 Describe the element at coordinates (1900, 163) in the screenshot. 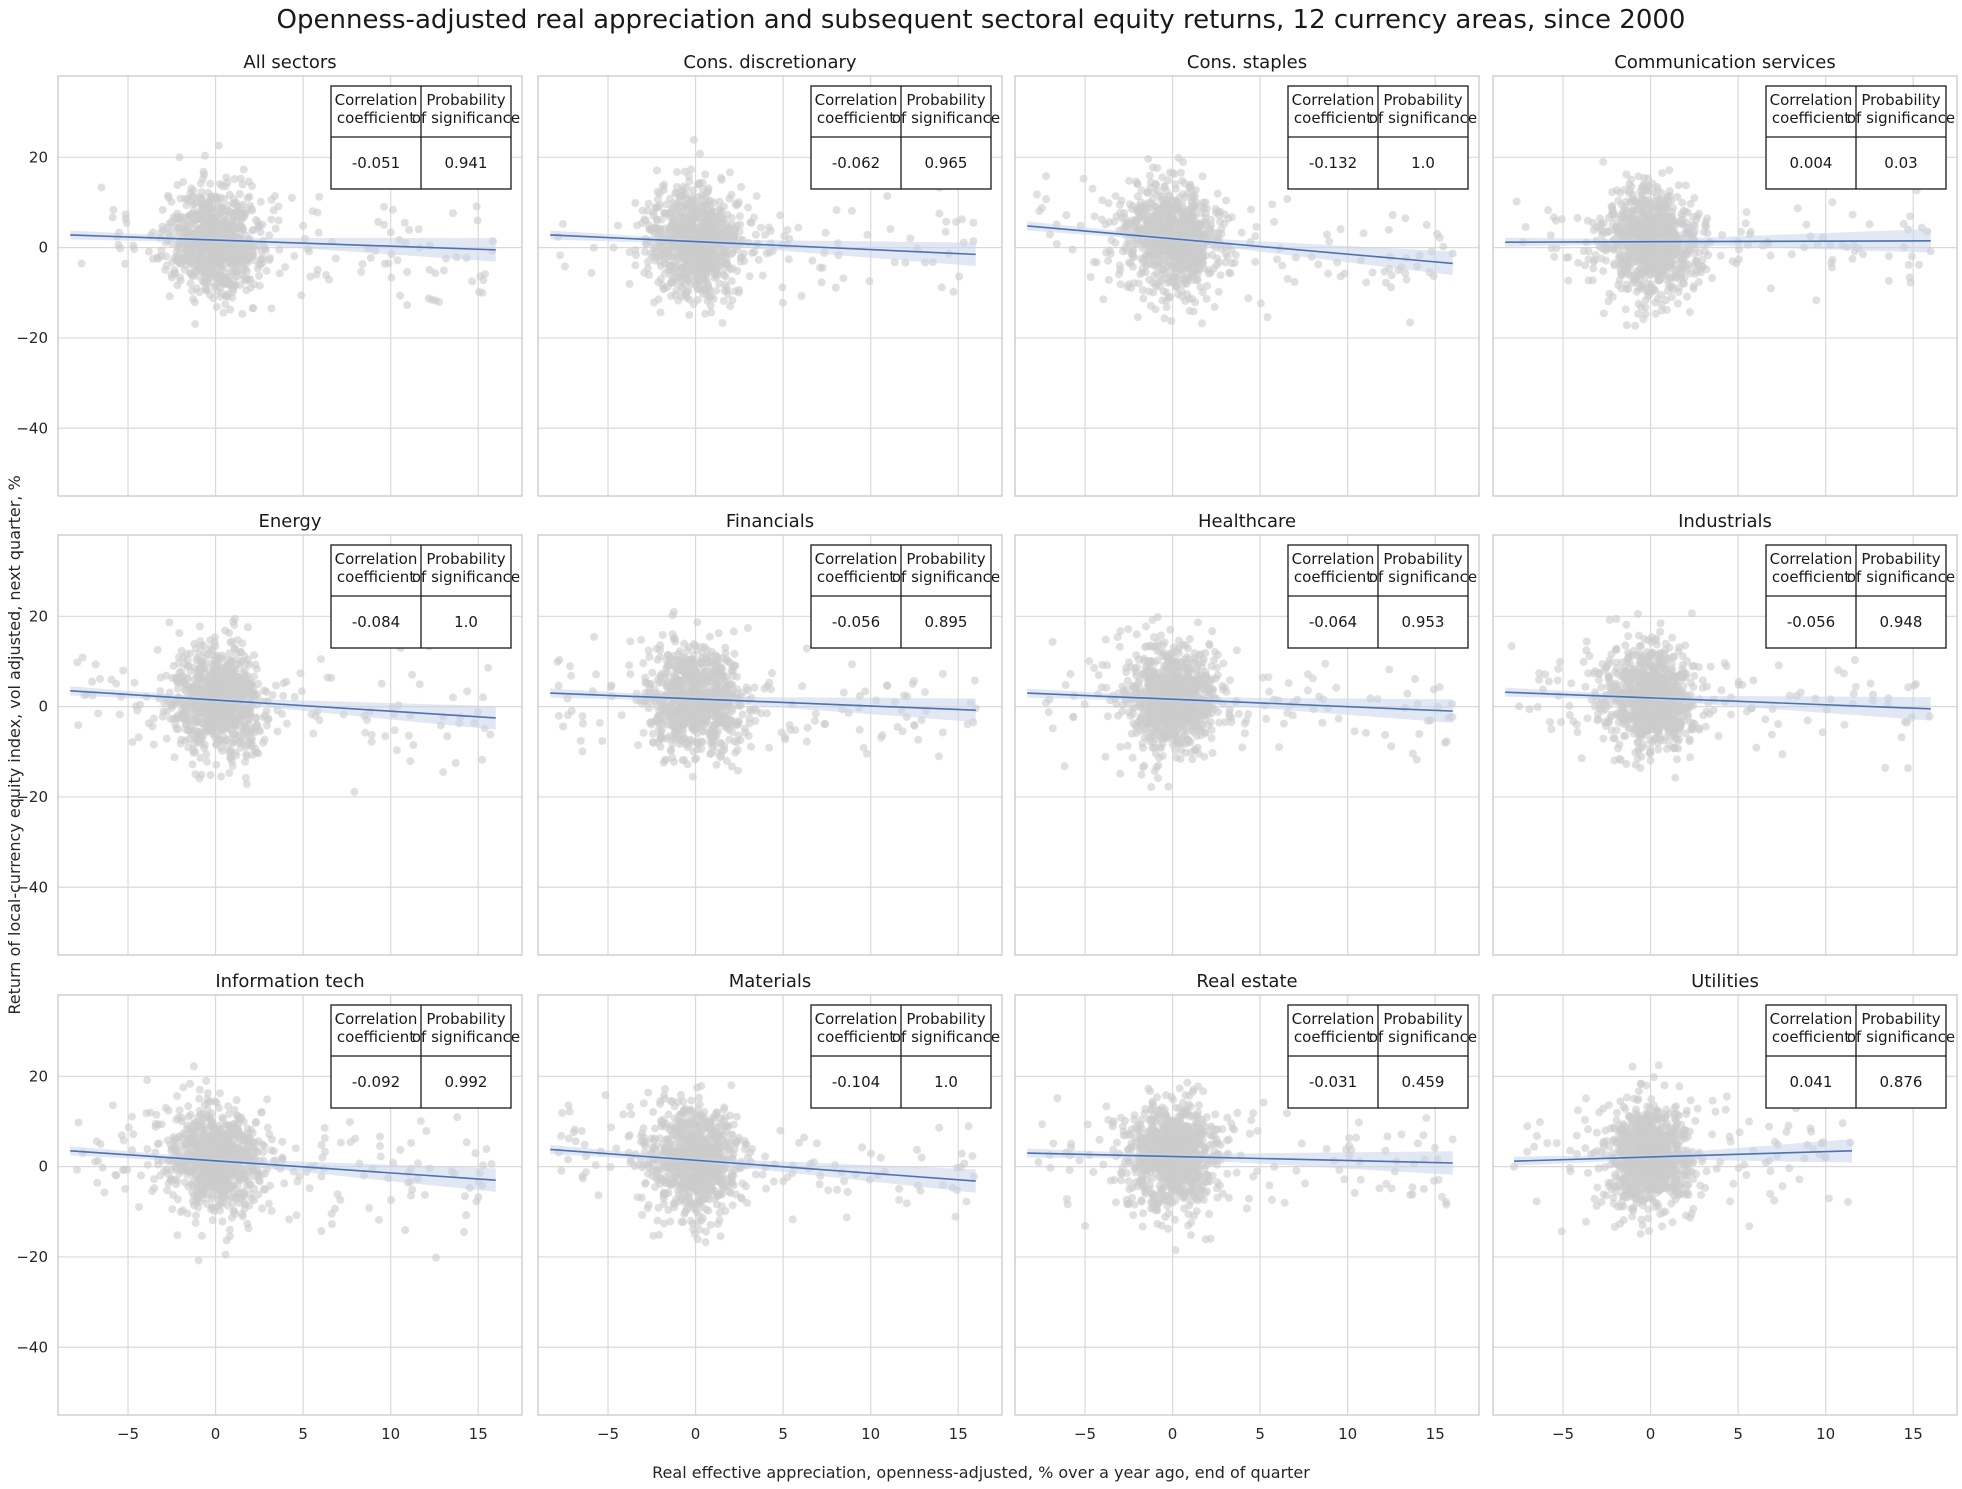

I see `significance-value: 0.03` at that location.